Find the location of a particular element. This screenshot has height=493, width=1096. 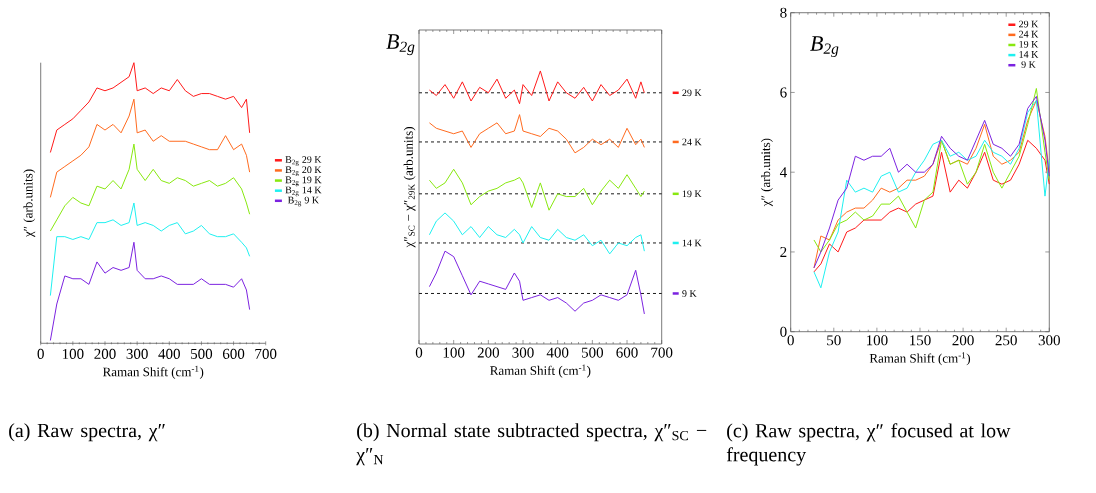

y-tick-label: 6 is located at coordinates (783, 92).